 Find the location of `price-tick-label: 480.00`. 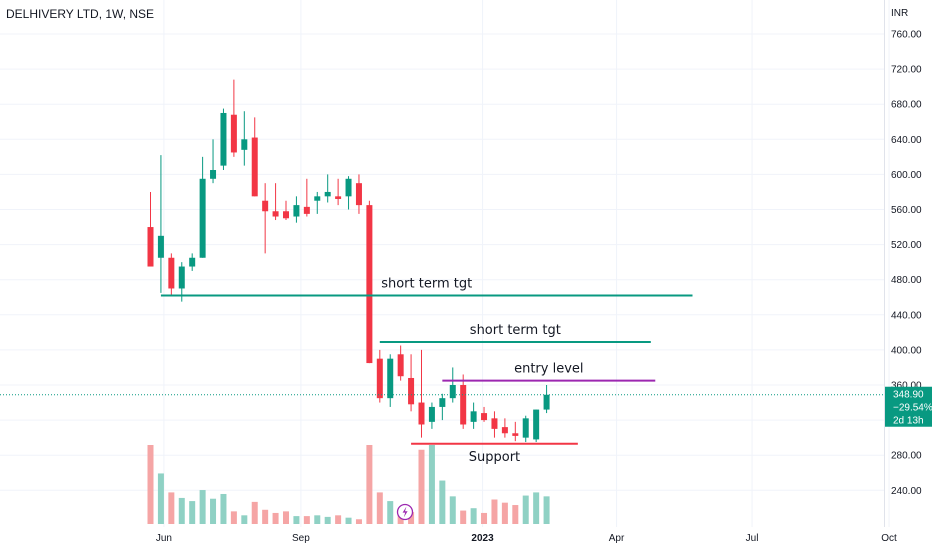

price-tick-label: 480.00 is located at coordinates (906, 280).